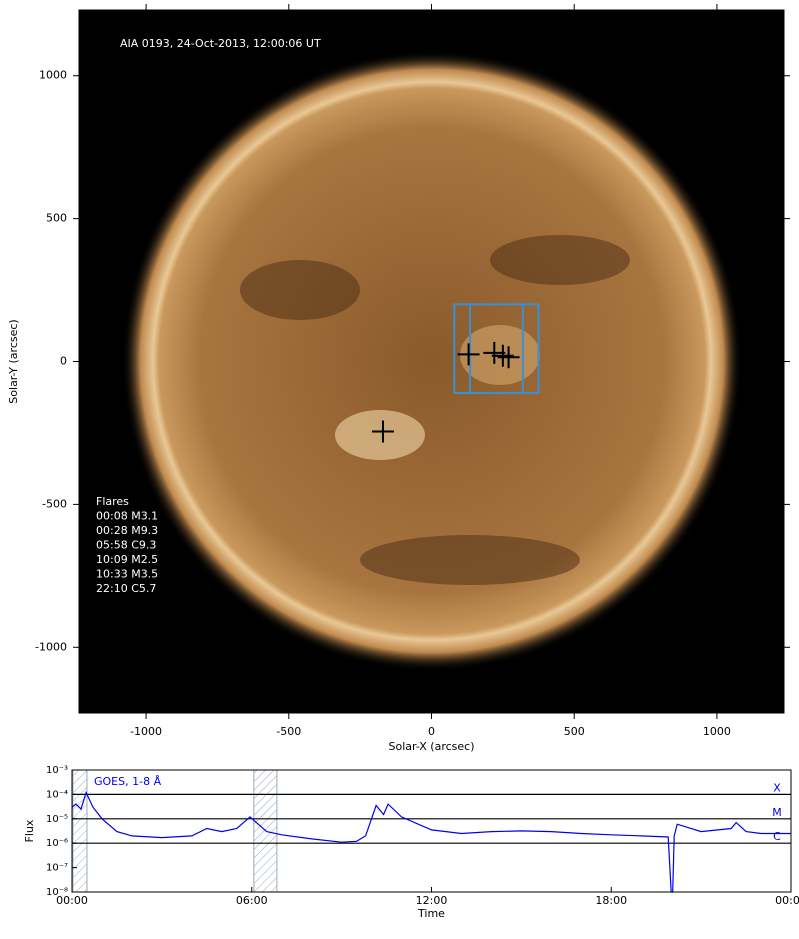  I want to click on x-axis-label: Time, so click(431, 913).